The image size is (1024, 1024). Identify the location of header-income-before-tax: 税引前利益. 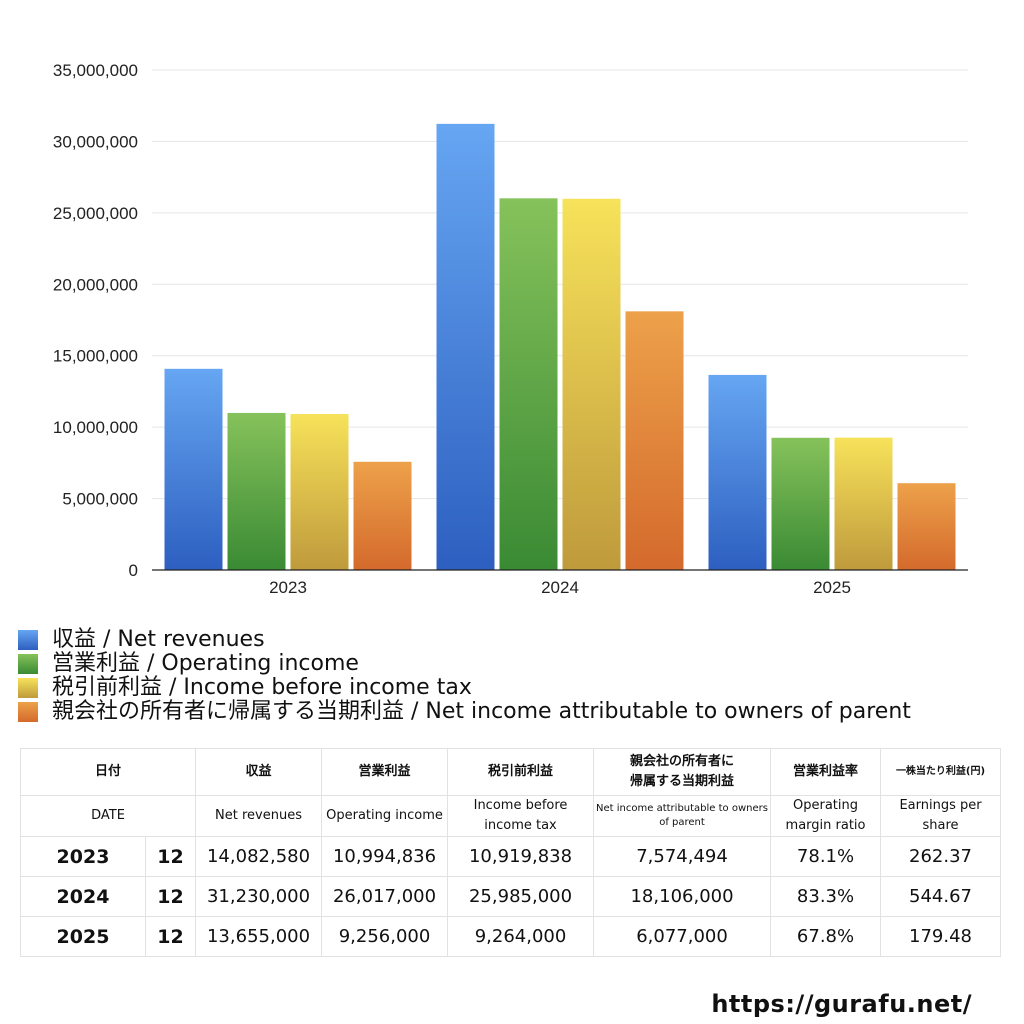
(521, 772).